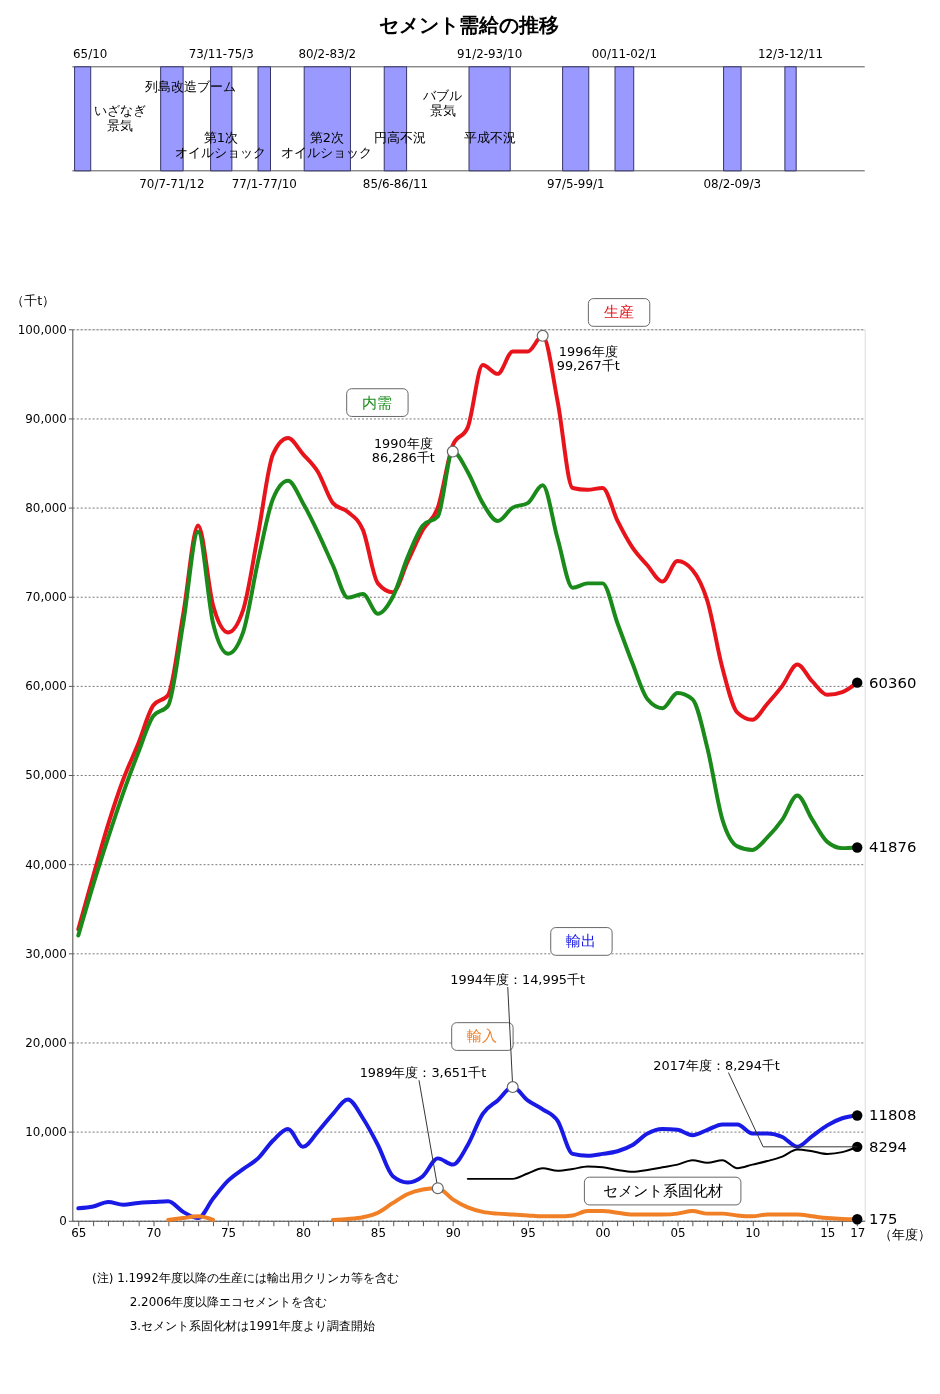 Image resolution: width=940 pixels, height=1394 pixels. I want to click on text: 内需, so click(377, 402).